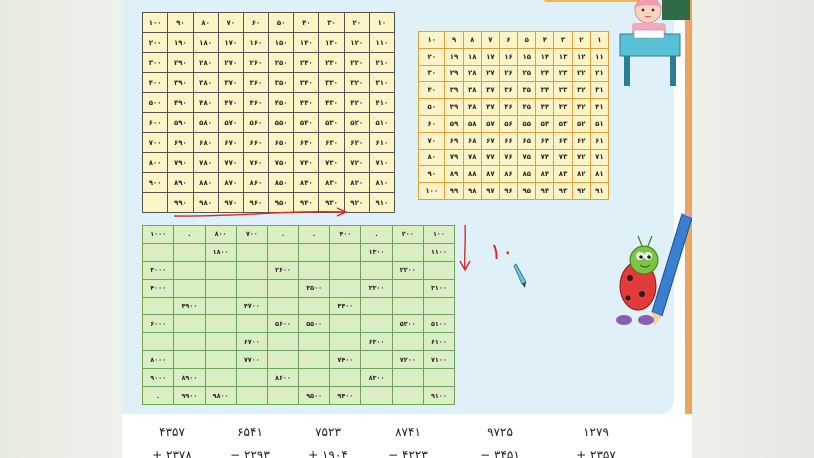 The width and height of the screenshot is (814, 458). Describe the element at coordinates (599, 107) in the screenshot. I see `grid-cell: ۴۱` at that location.